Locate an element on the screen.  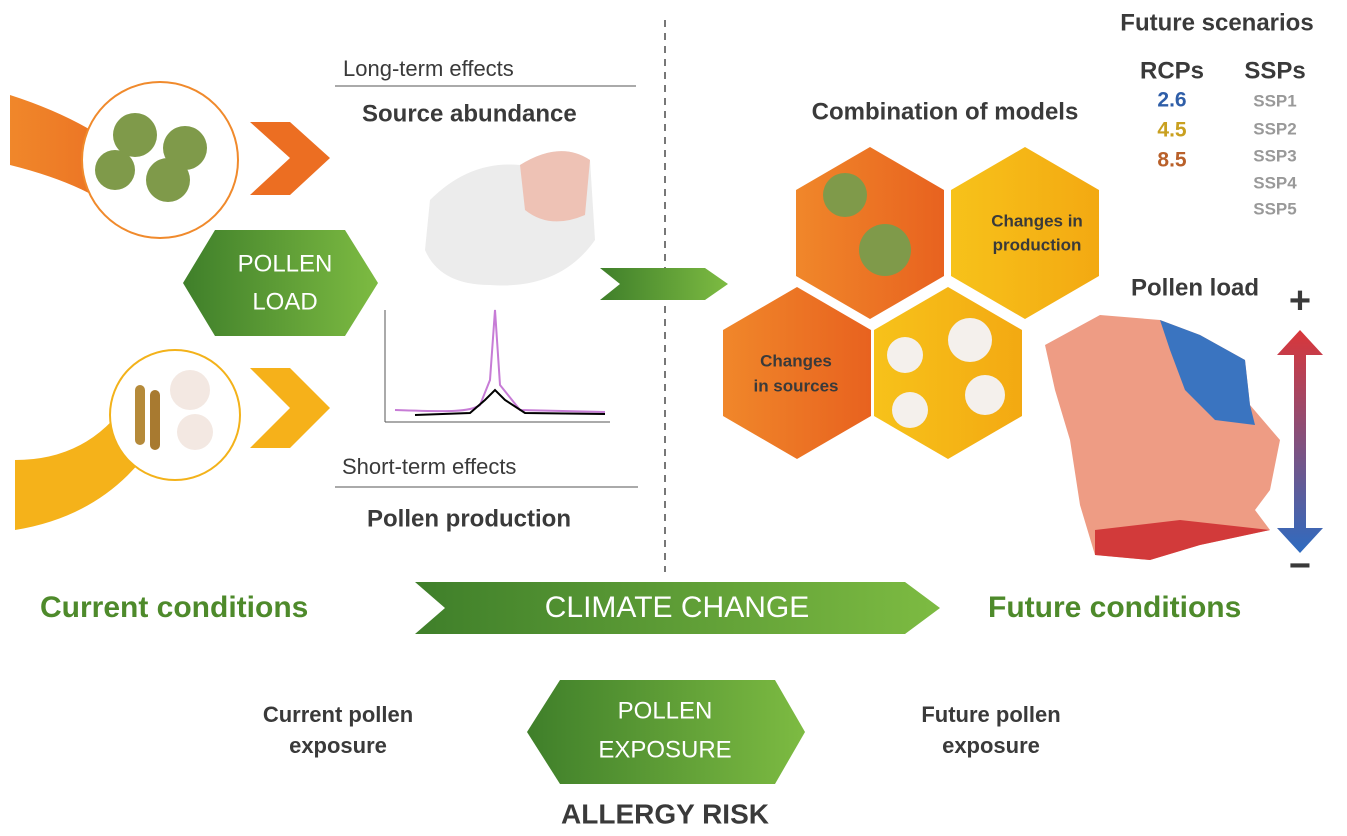
heading: Source abundance is located at coordinates (469, 113).